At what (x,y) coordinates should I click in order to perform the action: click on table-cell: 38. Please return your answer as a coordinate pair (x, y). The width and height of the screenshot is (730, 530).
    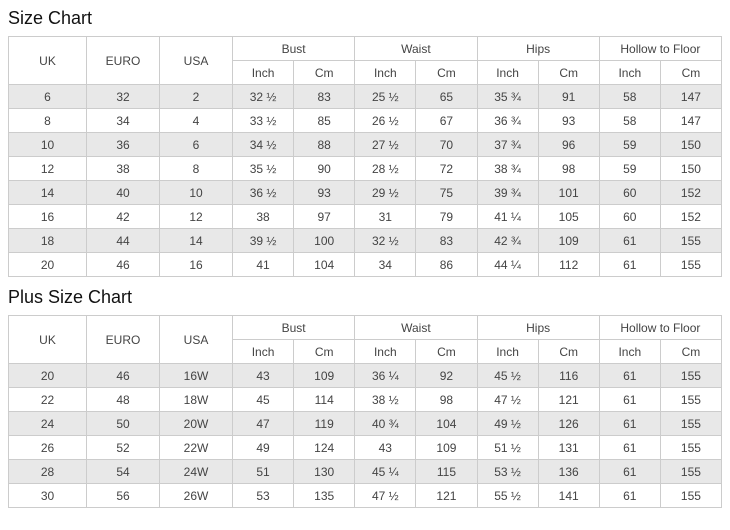
    Looking at the image, I should click on (123, 168).